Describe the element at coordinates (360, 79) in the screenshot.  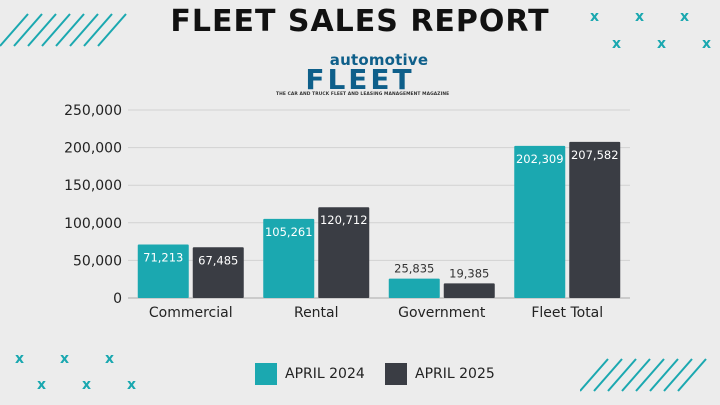
I see `logo-main-text: FLEET` at that location.